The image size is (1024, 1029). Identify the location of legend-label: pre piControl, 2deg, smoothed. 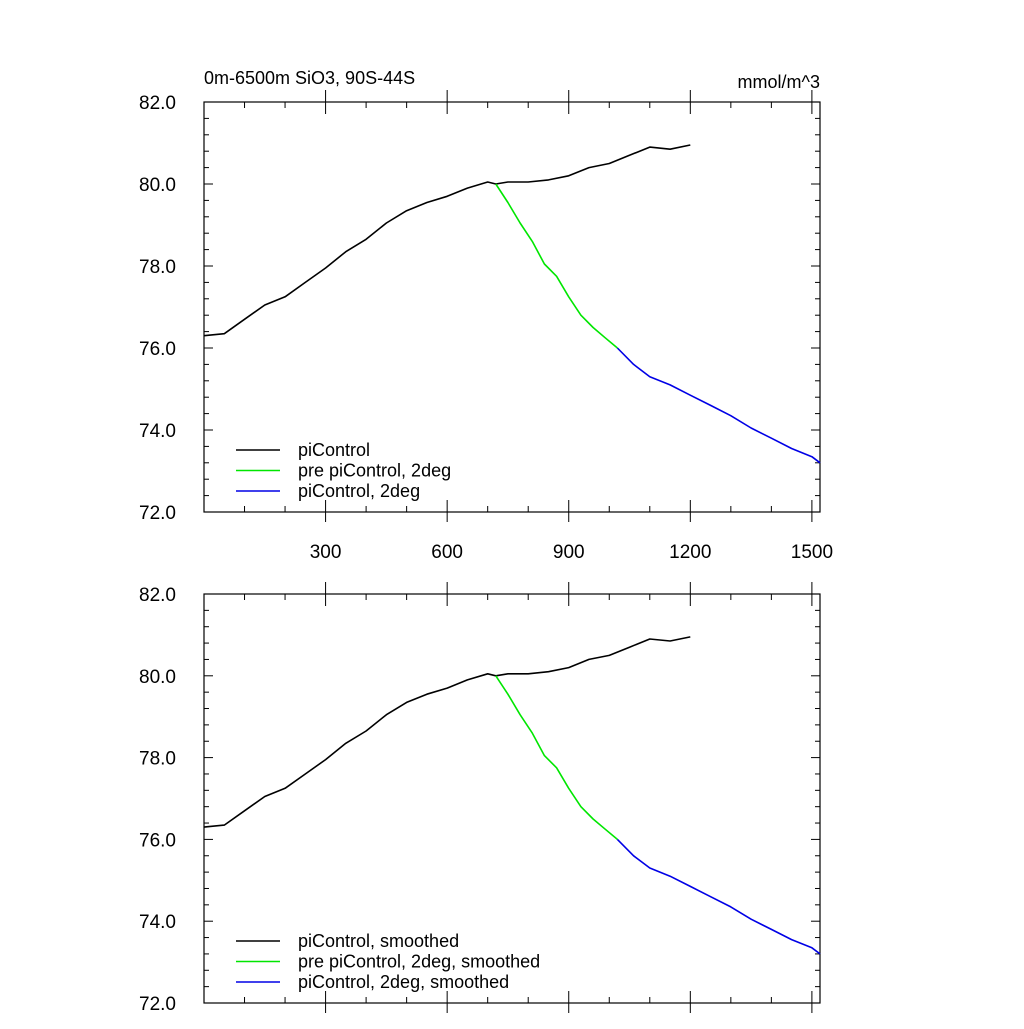
(419, 962).